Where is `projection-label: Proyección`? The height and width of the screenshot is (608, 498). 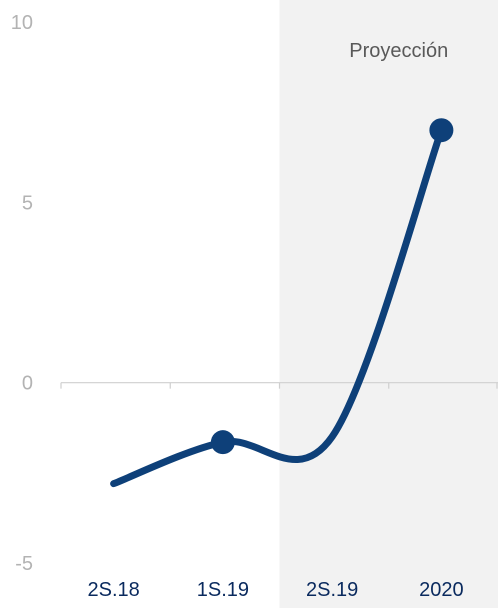 projection-label: Proyección is located at coordinates (398, 51).